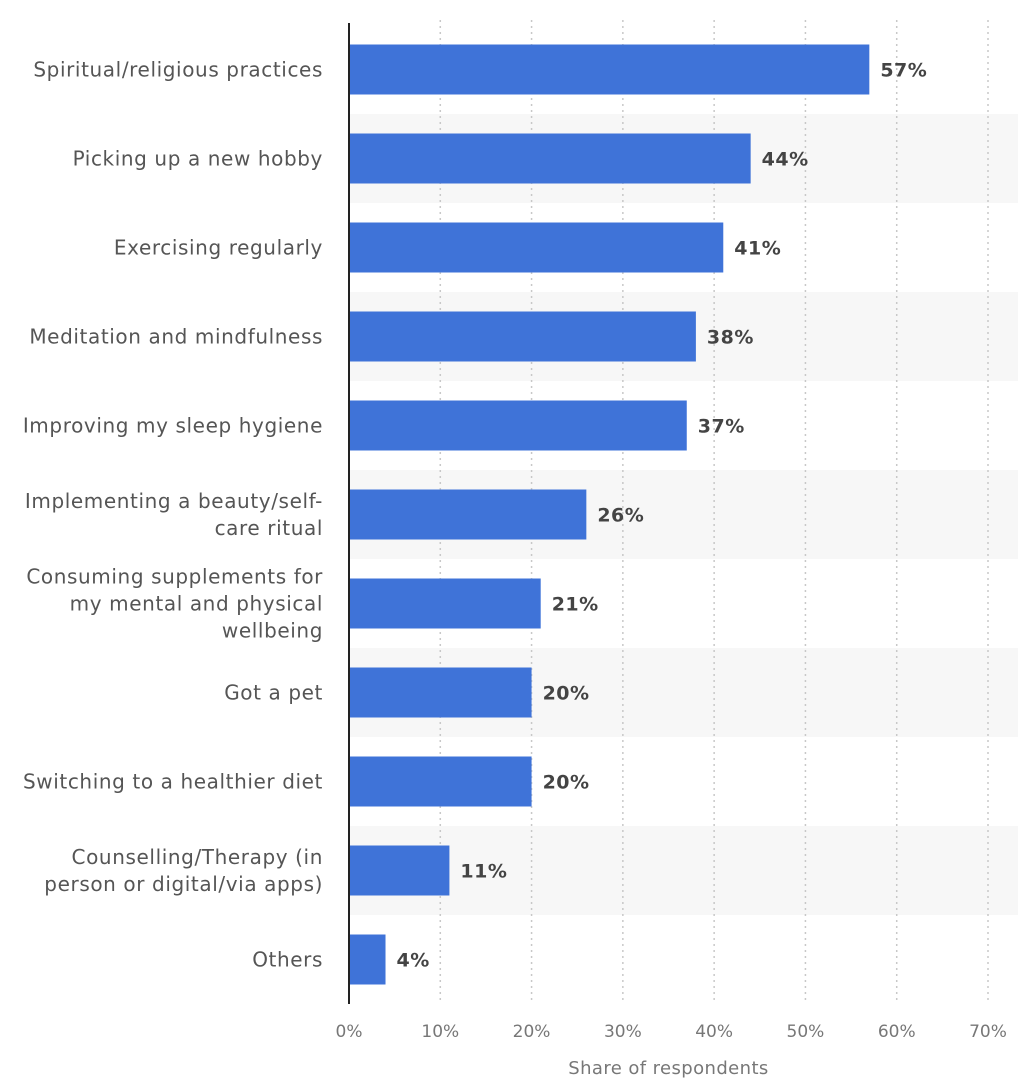  What do you see at coordinates (413, 961) in the screenshot?
I see `data-label: 4%` at bounding box center [413, 961].